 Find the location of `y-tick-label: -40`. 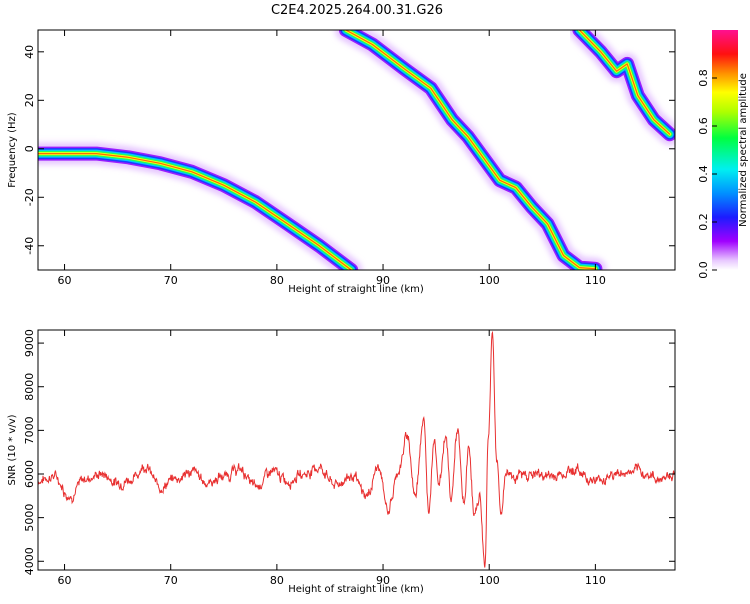

y-tick-label: -40 is located at coordinates (29, 246).